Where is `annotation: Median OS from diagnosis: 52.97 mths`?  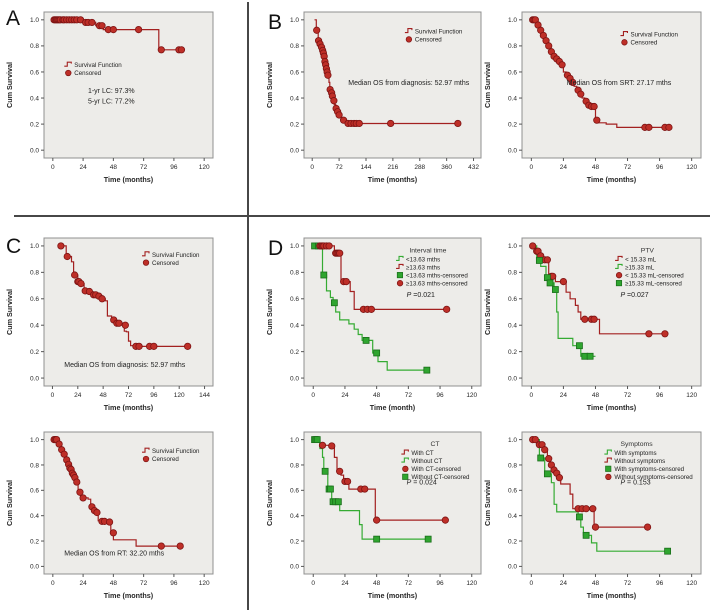 annotation: Median OS from diagnosis: 52.97 mths is located at coordinates (409, 83).